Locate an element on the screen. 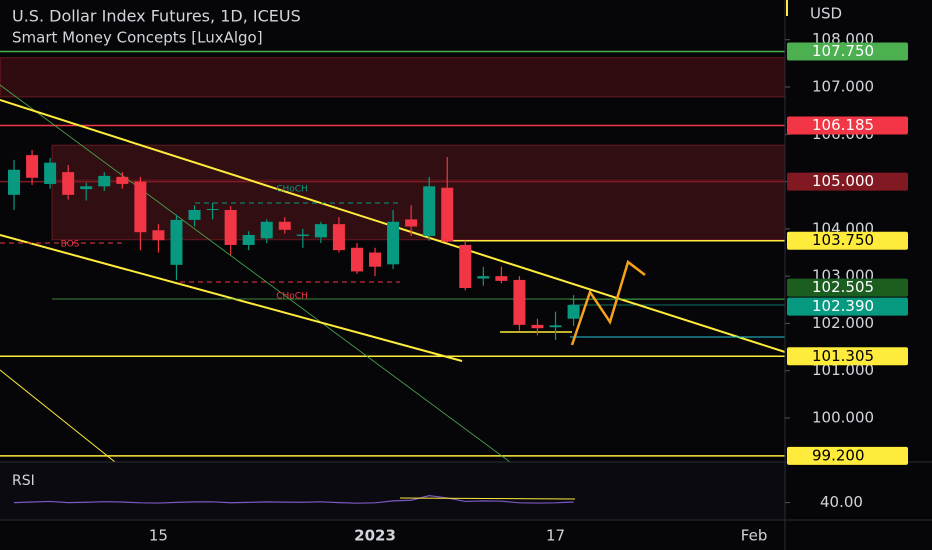  price-label: 102.505 is located at coordinates (843, 287).